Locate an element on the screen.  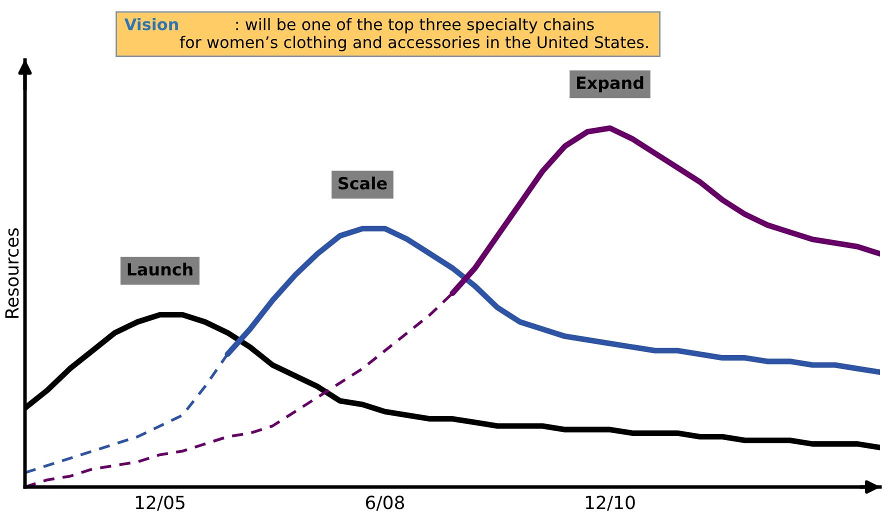
annotation: Scale is located at coordinates (362, 183).